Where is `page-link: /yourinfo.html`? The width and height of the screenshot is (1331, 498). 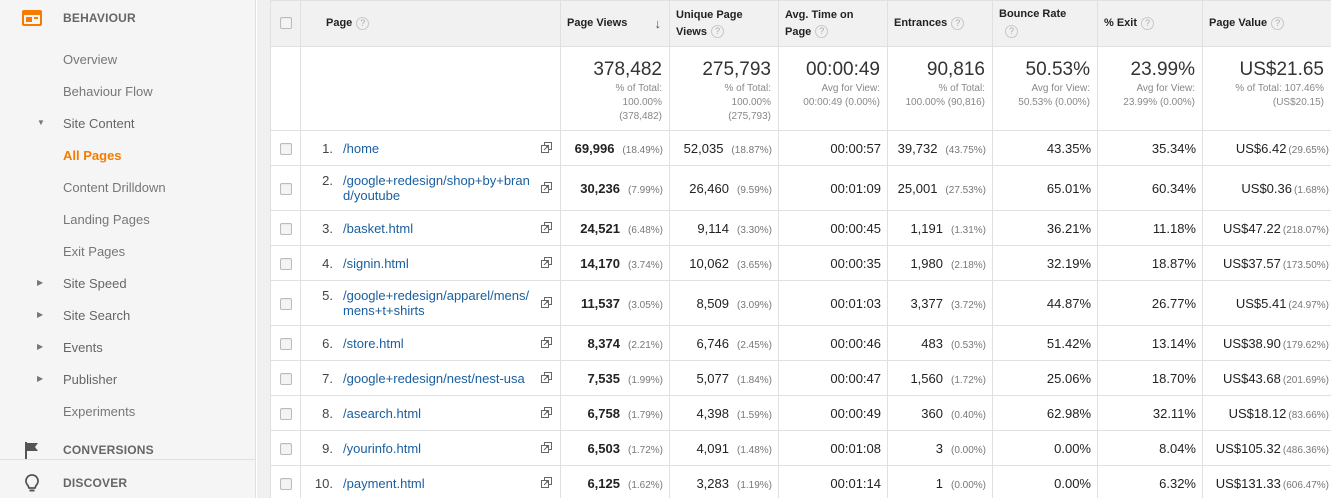 page-link: /yourinfo.html is located at coordinates (382, 448).